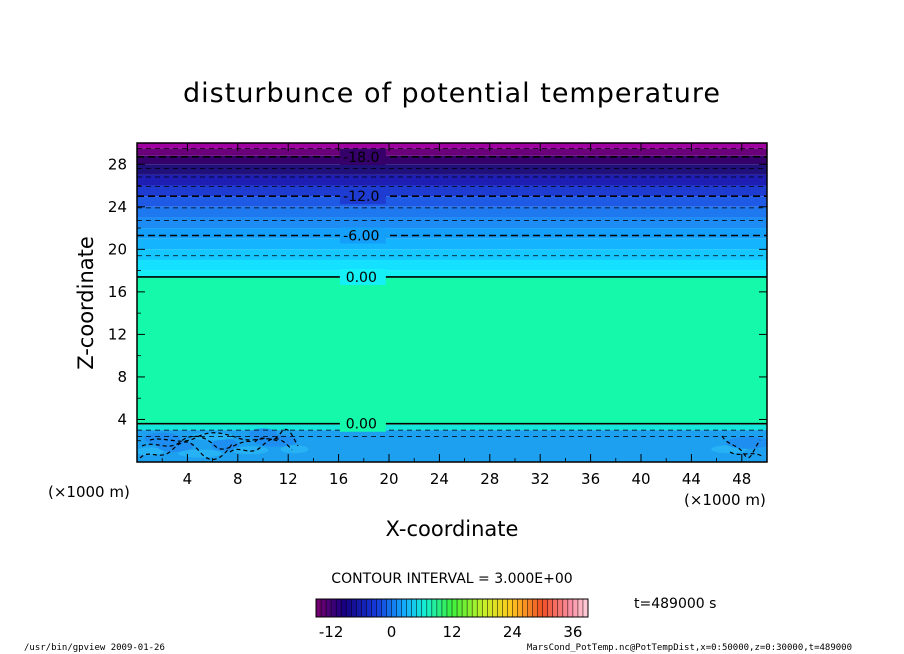 This screenshot has height=654, width=904. Describe the element at coordinates (122, 377) in the screenshot. I see `y-tick-label: 8` at that location.